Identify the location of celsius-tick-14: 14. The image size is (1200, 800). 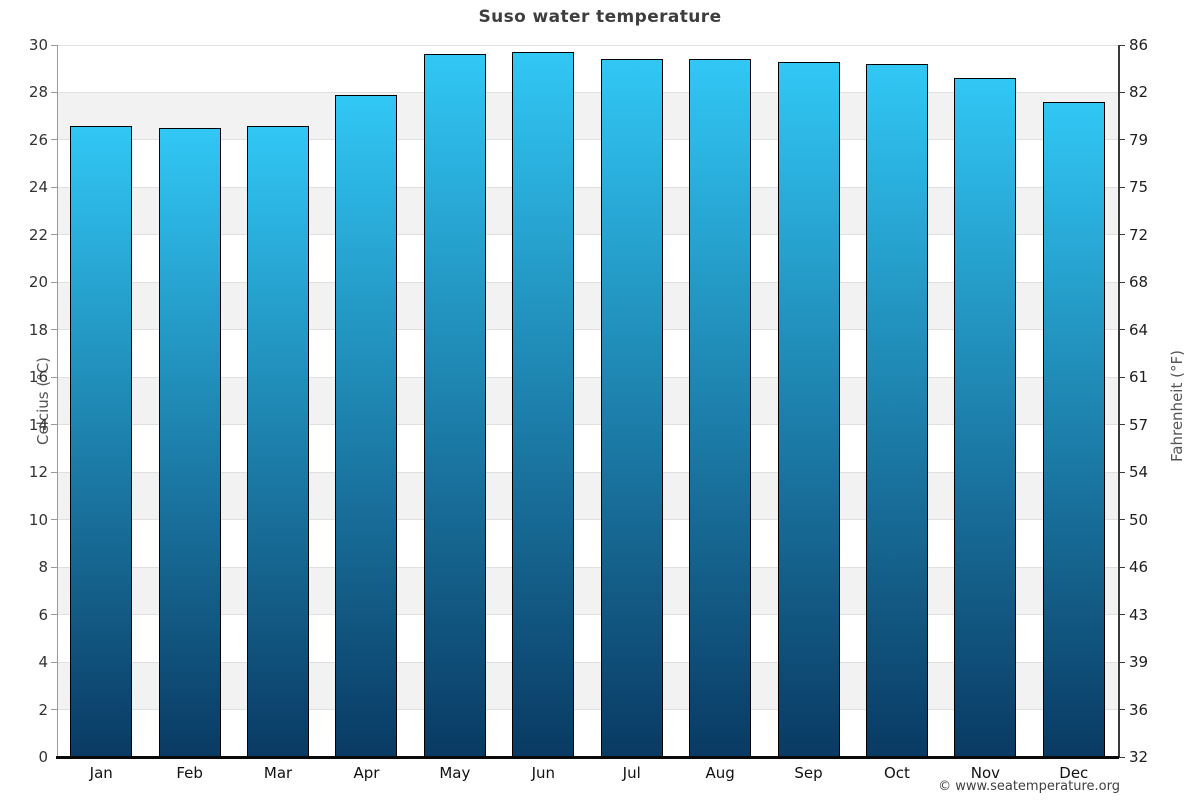
(38, 424).